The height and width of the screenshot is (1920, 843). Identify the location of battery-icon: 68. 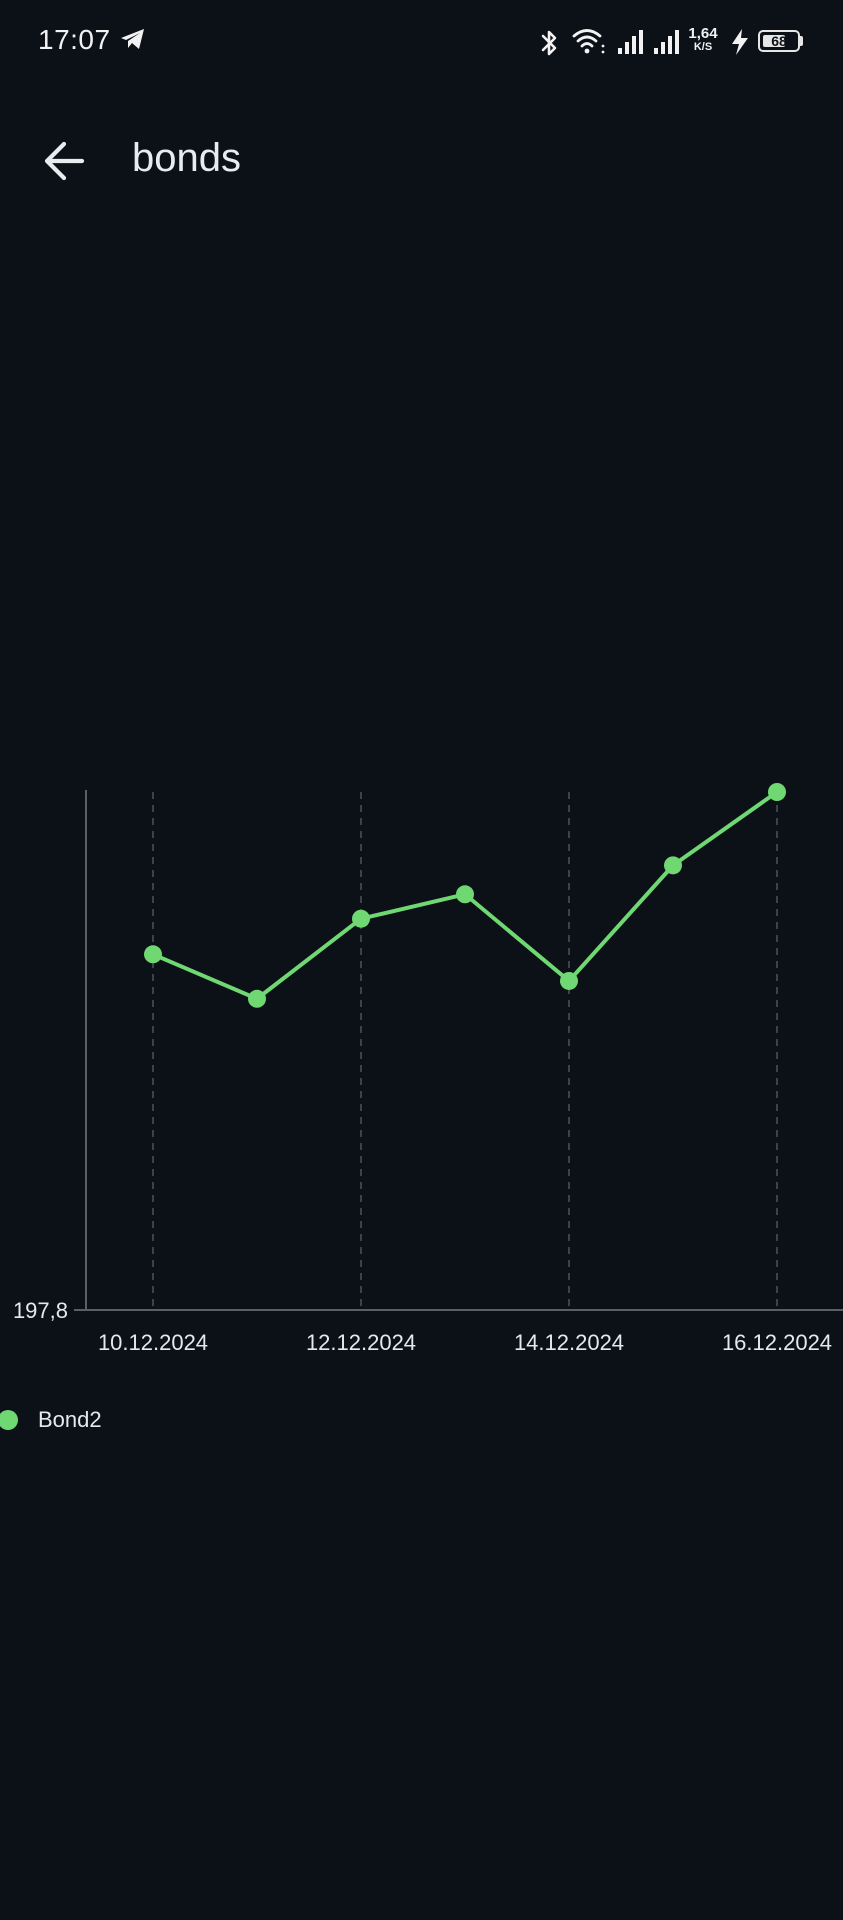
(779, 41).